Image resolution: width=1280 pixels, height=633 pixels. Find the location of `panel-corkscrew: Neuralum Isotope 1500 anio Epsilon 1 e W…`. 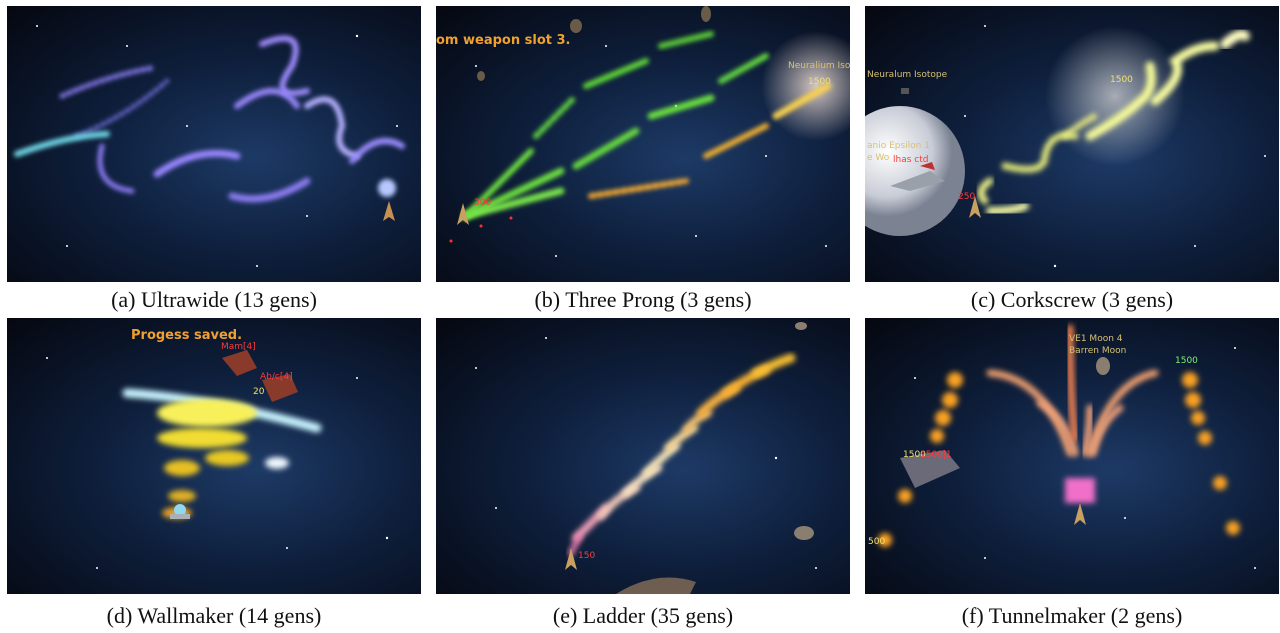

panel-corkscrew: Neuralum Isotope 1500 anio Epsilon 1 e W… is located at coordinates (1072, 144).